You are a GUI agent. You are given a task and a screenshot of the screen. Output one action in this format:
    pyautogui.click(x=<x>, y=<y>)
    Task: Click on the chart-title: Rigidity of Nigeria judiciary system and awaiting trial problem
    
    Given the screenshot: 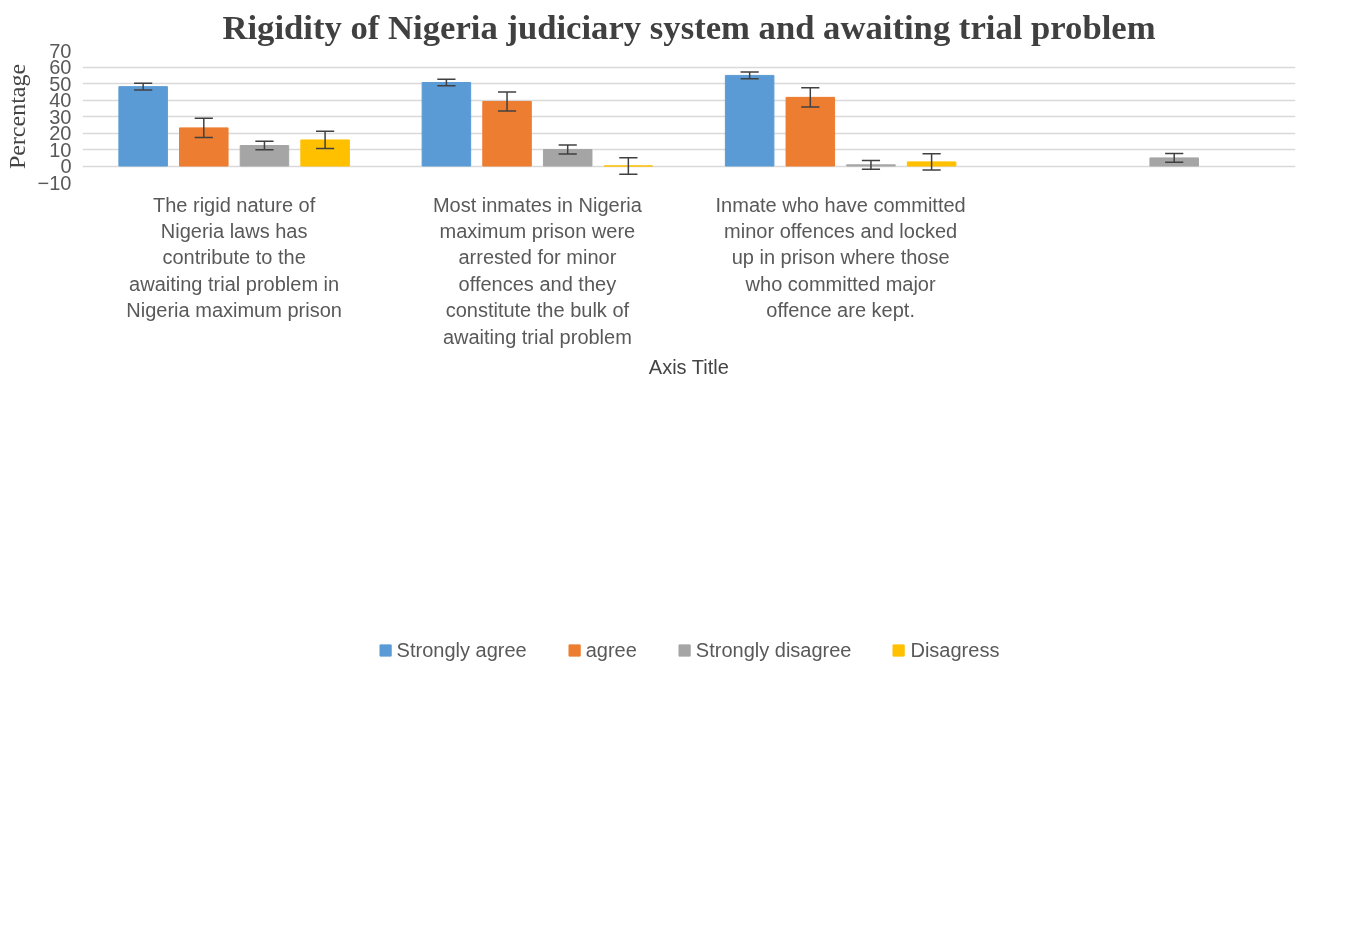 What is the action you would take?
    pyautogui.click(x=689, y=26)
    